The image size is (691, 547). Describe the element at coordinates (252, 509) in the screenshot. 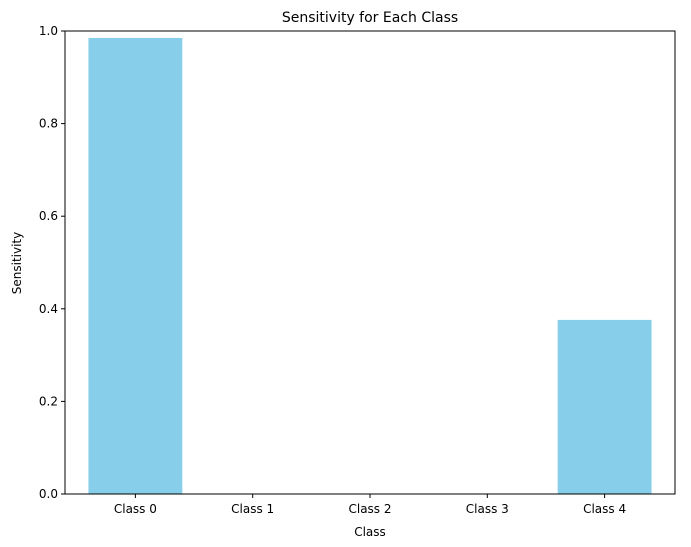

I see `x-tick-label: Class 1` at that location.